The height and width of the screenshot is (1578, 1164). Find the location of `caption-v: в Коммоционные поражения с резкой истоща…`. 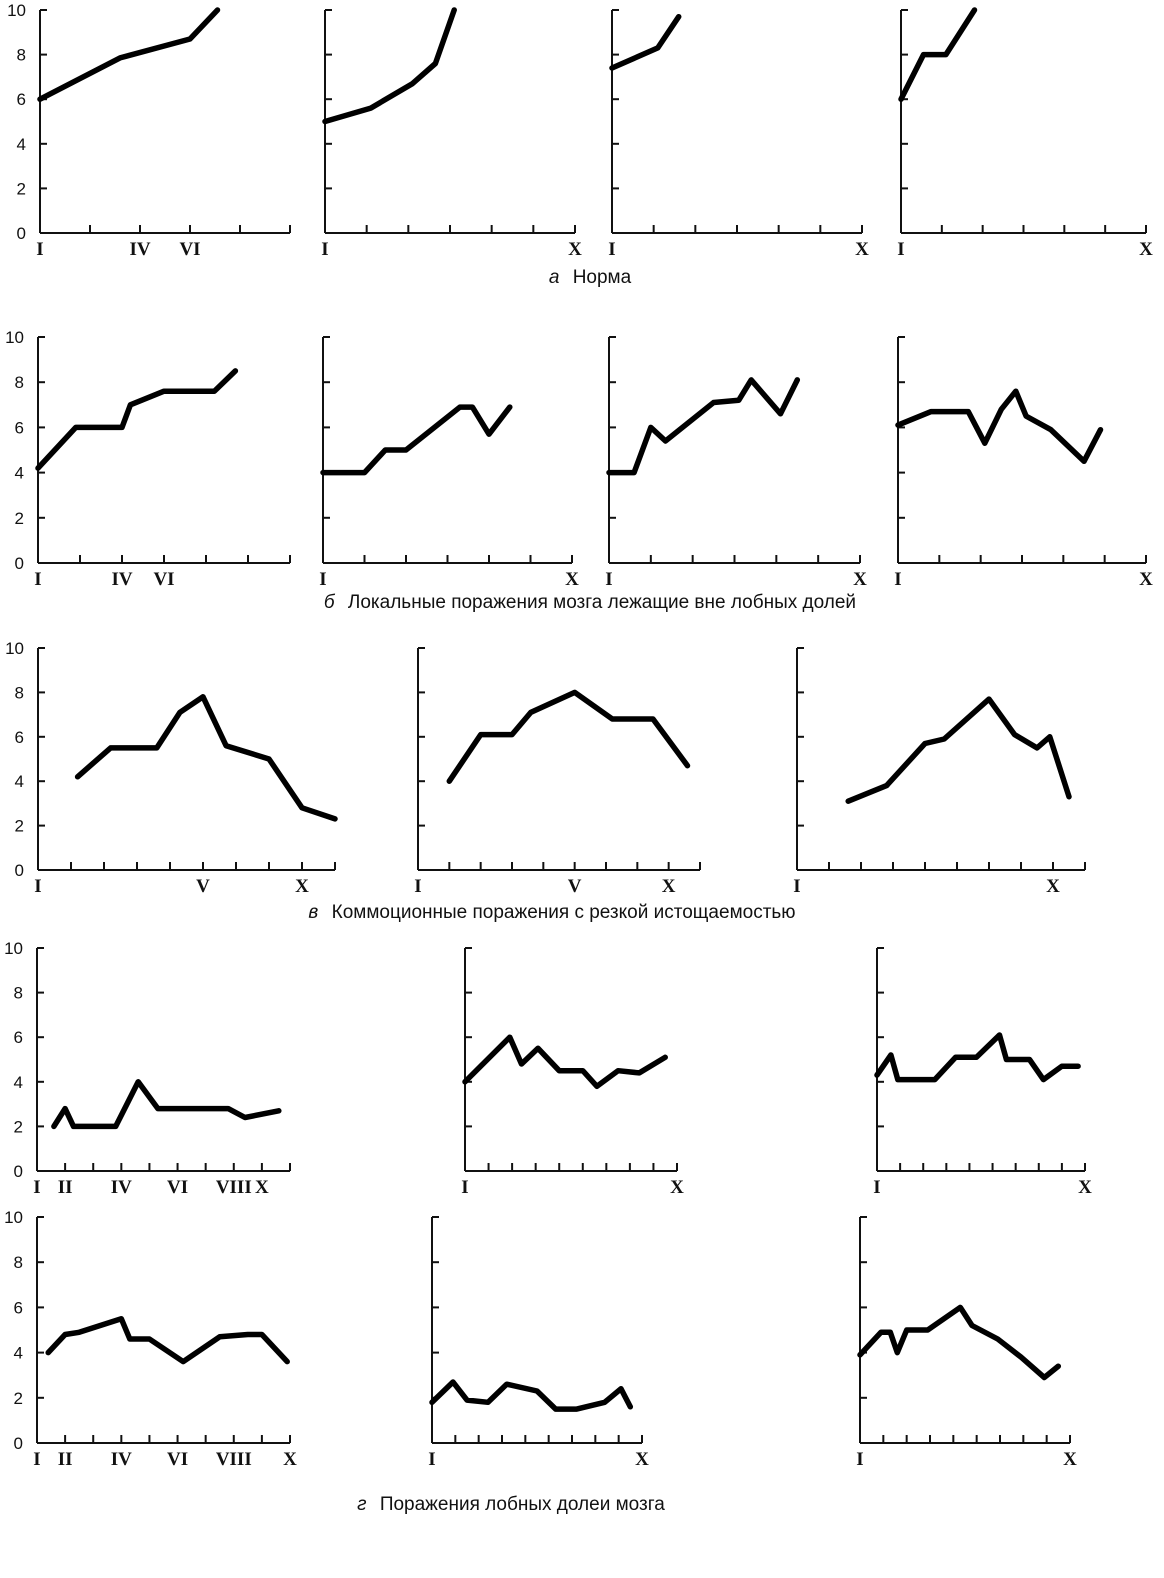

caption-v: в Коммоционные поражения с резкой истоща… is located at coordinates (551, 912).